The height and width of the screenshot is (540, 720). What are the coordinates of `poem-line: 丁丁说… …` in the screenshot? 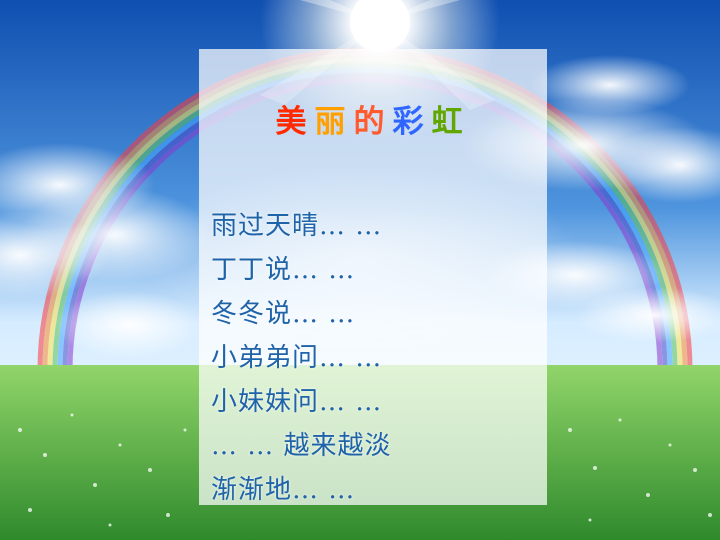 It's located at (283, 270).